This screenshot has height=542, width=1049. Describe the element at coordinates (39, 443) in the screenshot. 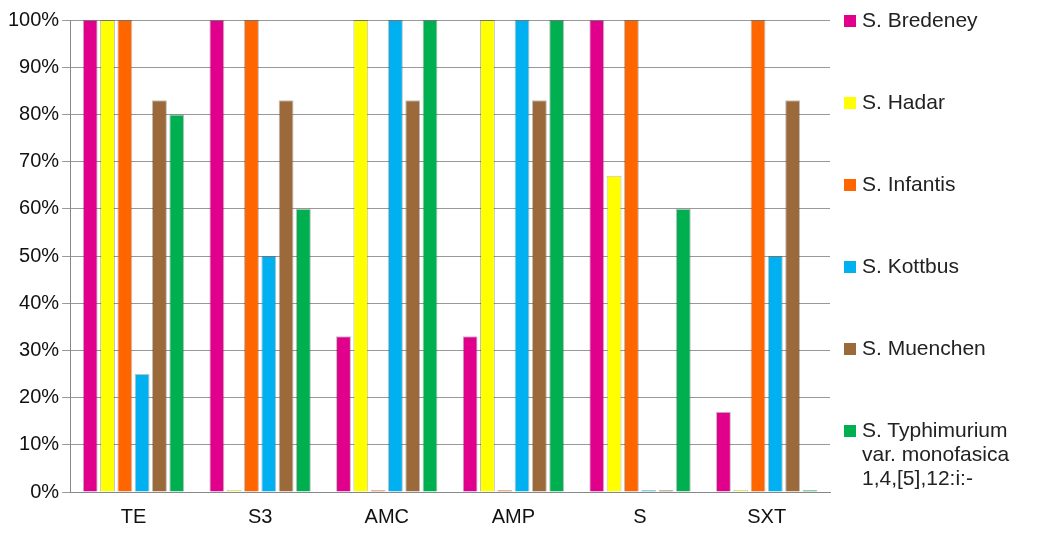

I see `y-tick-label: 10%` at that location.